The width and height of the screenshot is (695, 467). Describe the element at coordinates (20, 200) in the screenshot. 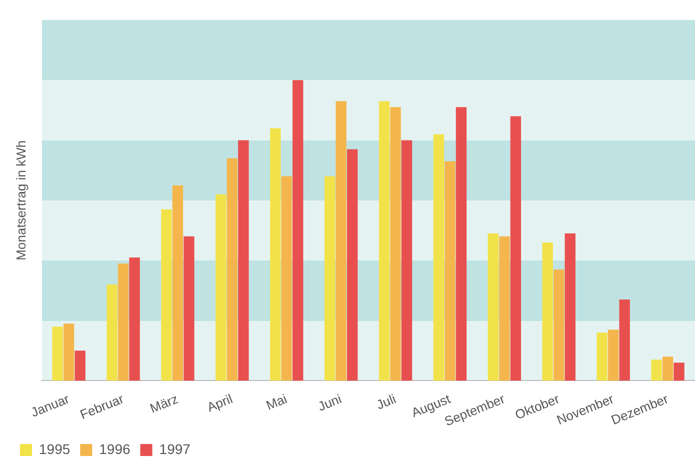

I see `y-axis-title: Monatsertrag in kWh` at that location.